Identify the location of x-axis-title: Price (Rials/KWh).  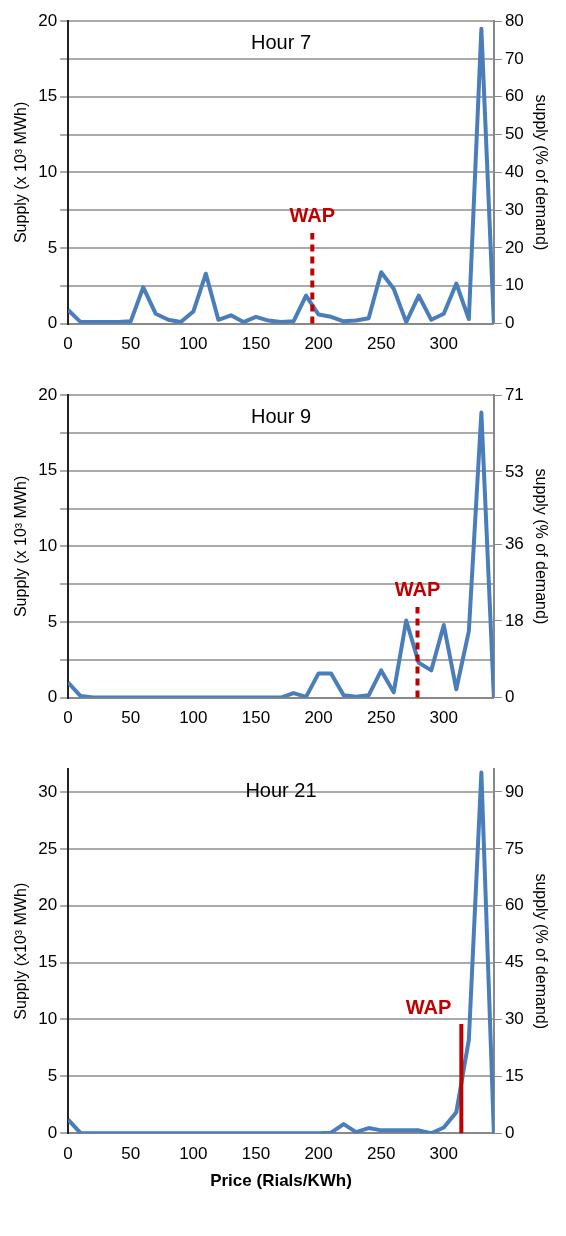
(281, 1181).